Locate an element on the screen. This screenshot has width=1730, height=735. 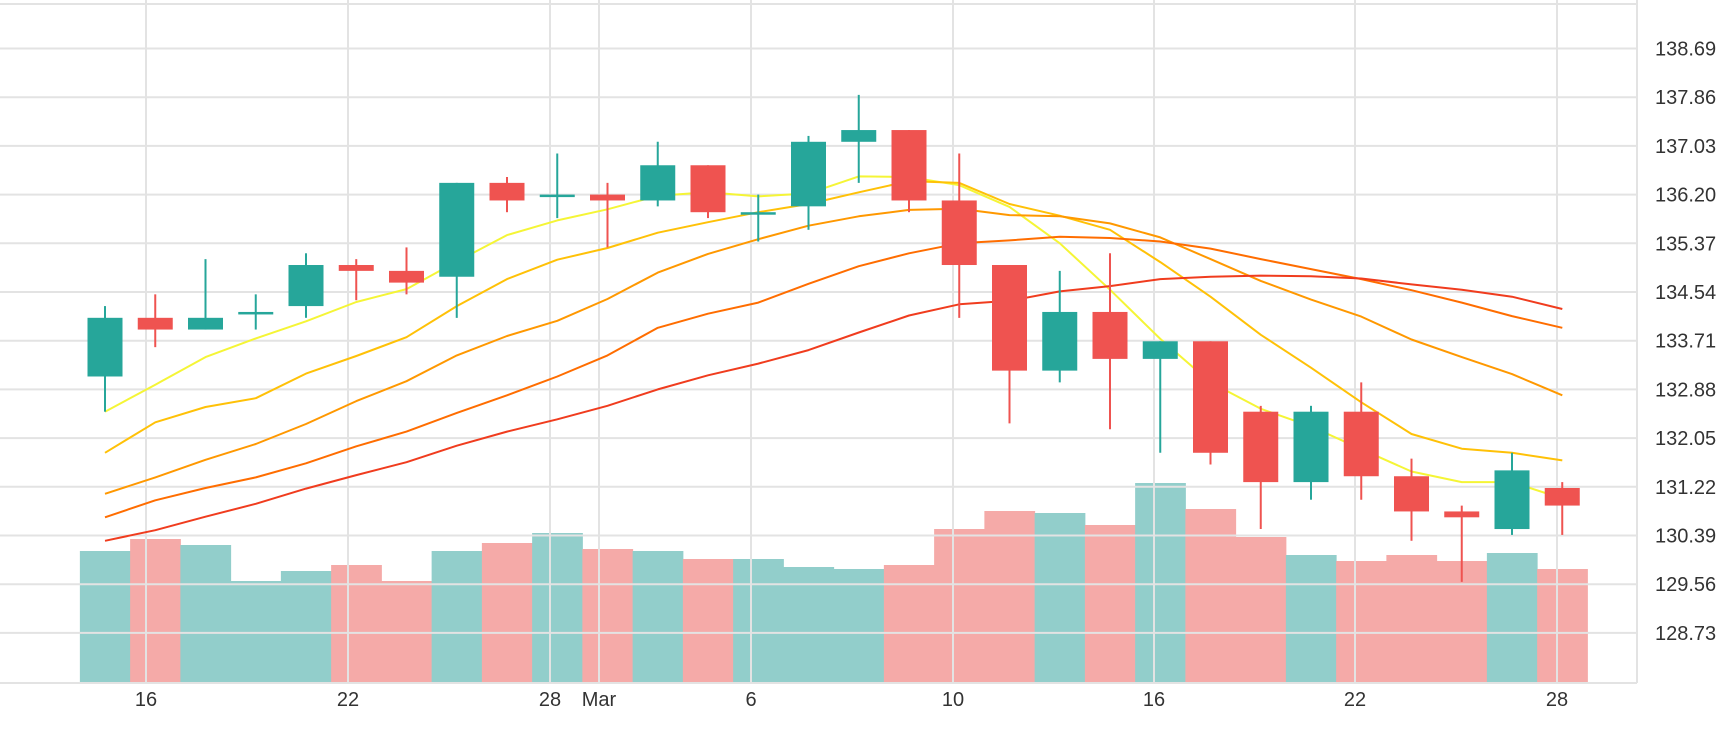
y-tick-label: 138.69 is located at coordinates (1685, 50).